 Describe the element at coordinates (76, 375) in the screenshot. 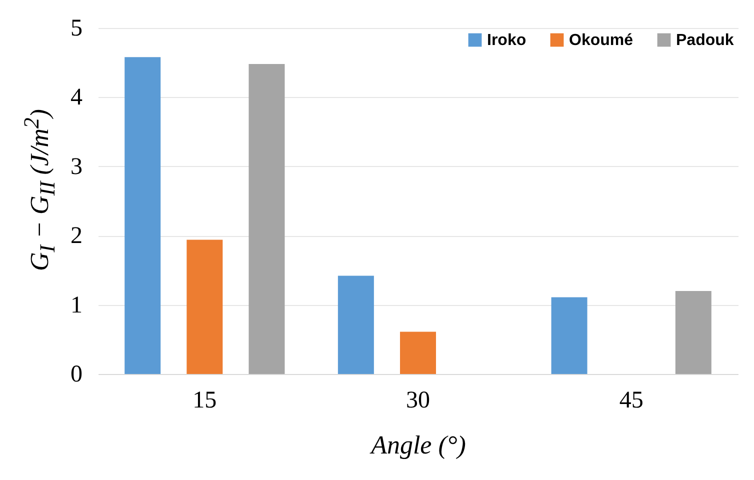

I see `y-tick-label: 0` at that location.